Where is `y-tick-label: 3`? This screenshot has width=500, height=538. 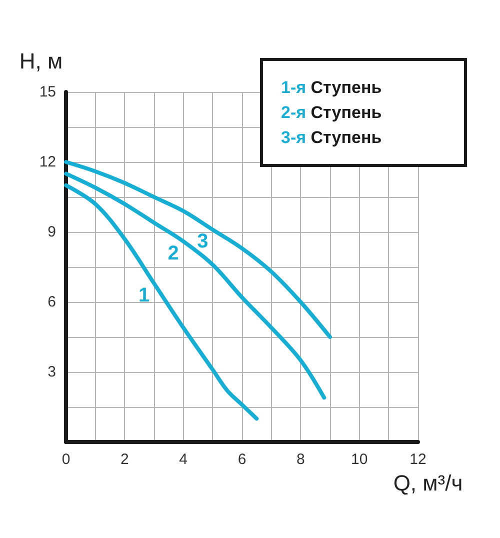 y-tick-label: 3 is located at coordinates (52, 372).